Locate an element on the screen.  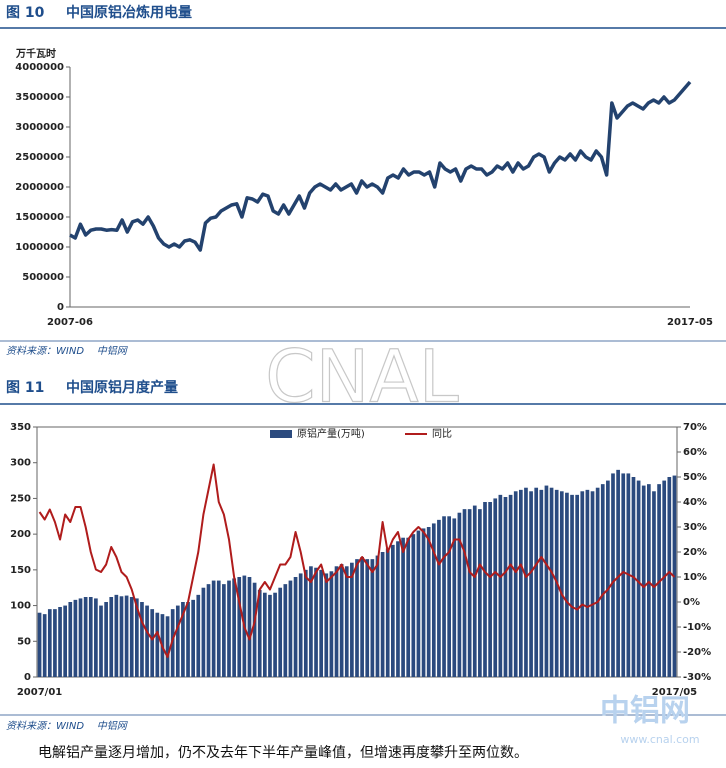
figure-number: 图 10 is located at coordinates (25, 13).